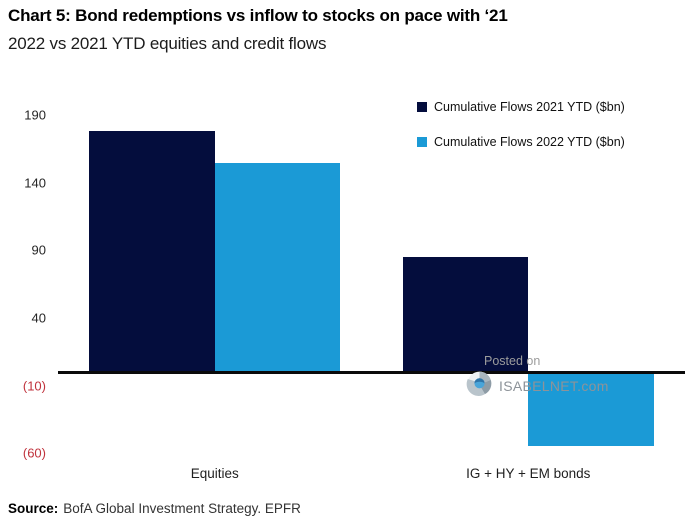  I want to click on category-label: IG + HY + EM bonds, so click(528, 473).